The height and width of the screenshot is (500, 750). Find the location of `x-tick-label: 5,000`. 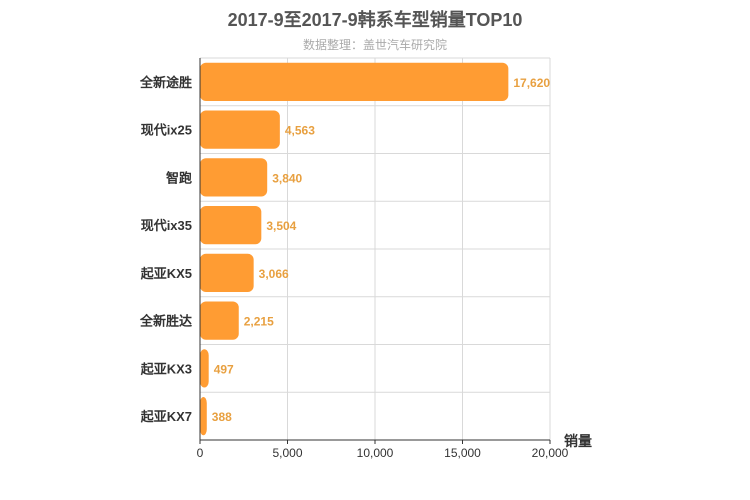

x-tick-label: 5,000 is located at coordinates (287, 453).